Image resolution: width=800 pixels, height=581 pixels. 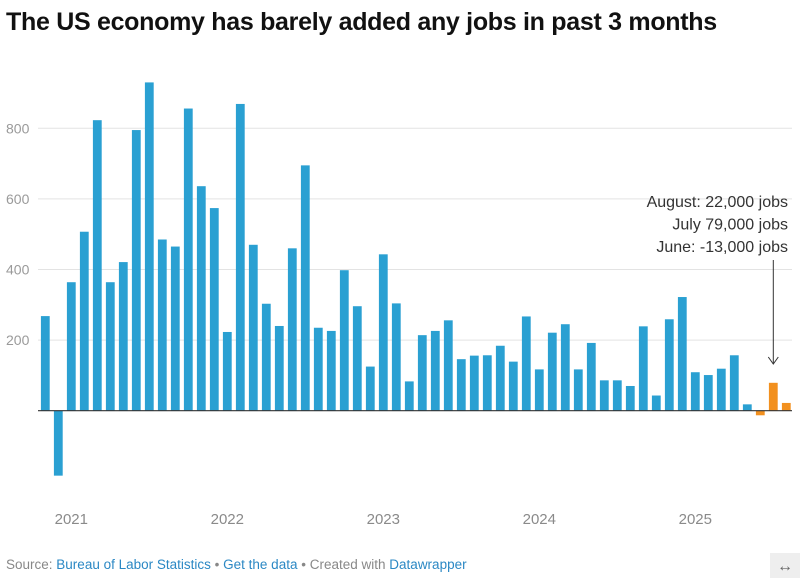 I want to click on source-link: Bureau of Labor Statistics, so click(x=133, y=564).